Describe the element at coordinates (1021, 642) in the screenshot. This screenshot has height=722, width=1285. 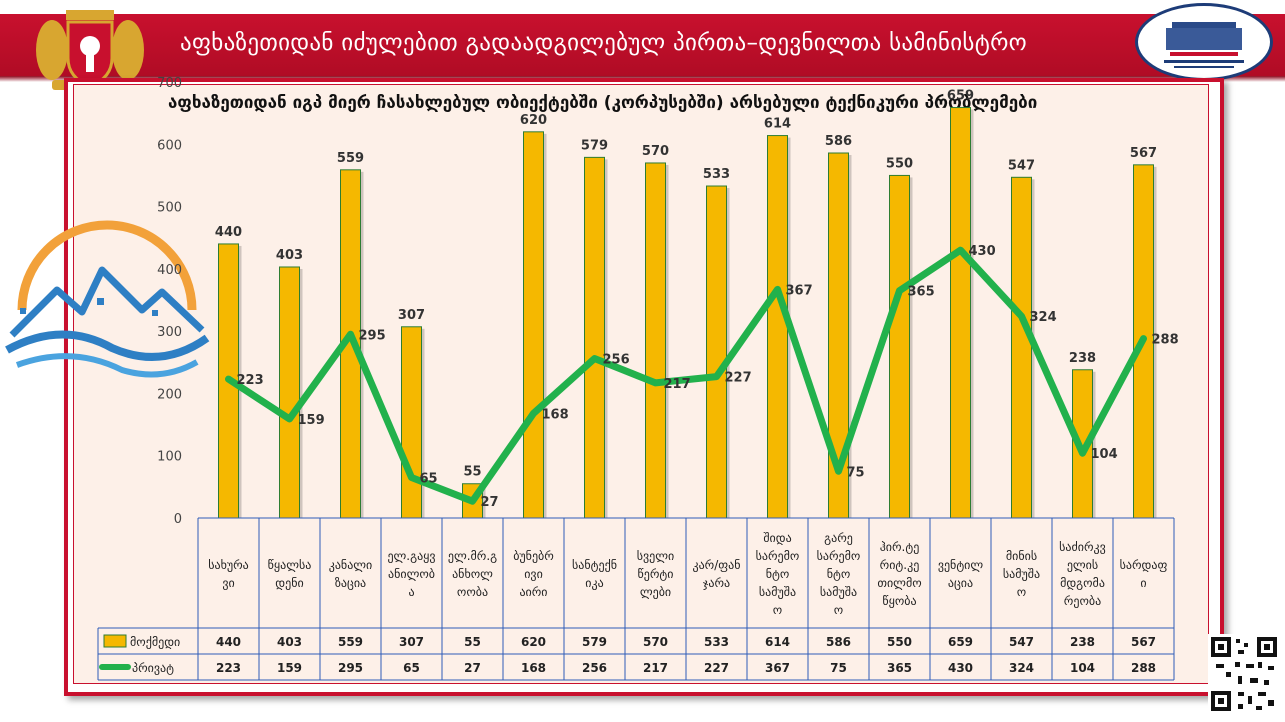
I see `table-bar-value: 547` at that location.